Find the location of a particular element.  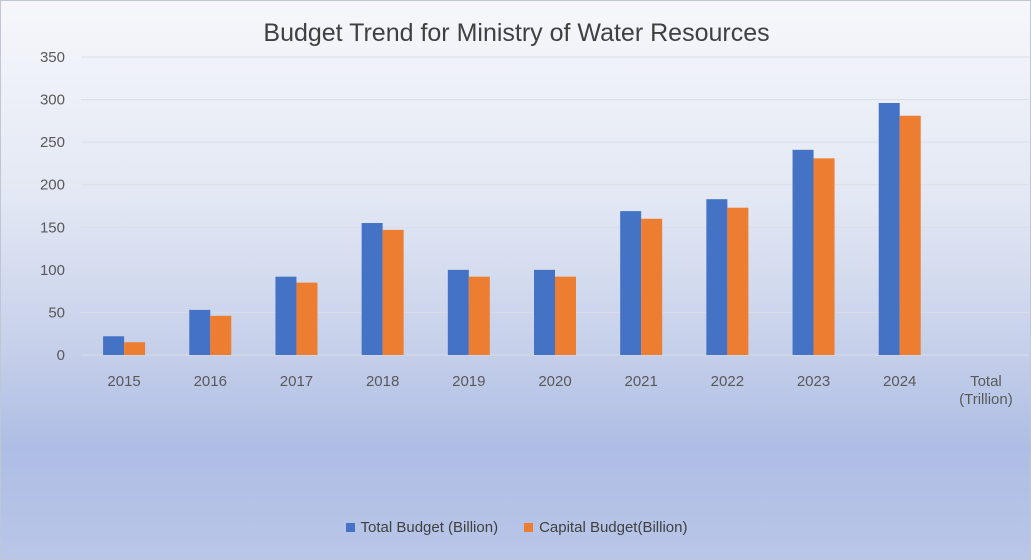

y-tick-label: 100 is located at coordinates (52, 270).